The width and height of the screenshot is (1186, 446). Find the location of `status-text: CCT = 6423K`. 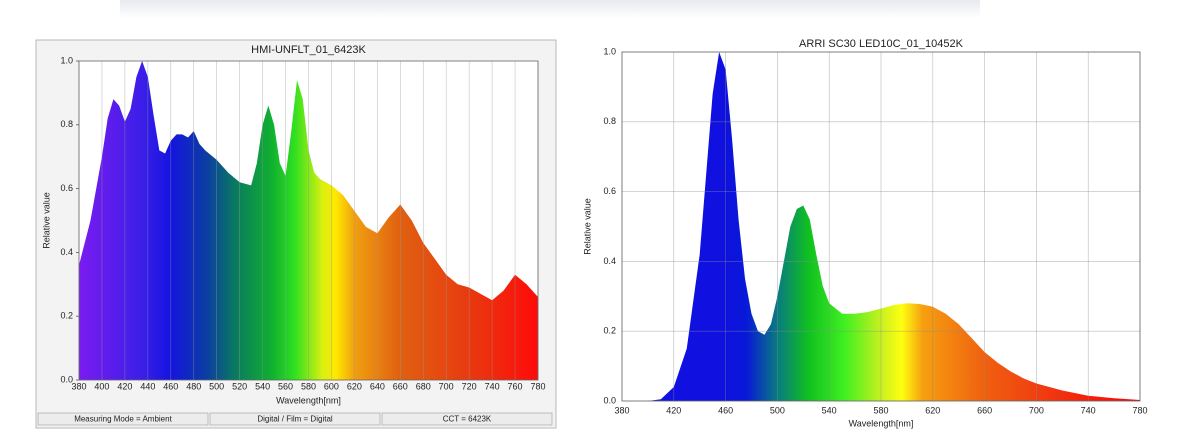

status-text: CCT = 6423K is located at coordinates (467, 419).